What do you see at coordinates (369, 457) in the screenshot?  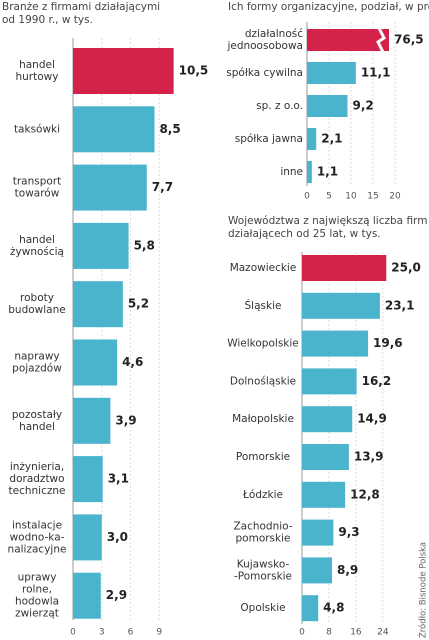 I see `value-label: 13,9` at bounding box center [369, 457].